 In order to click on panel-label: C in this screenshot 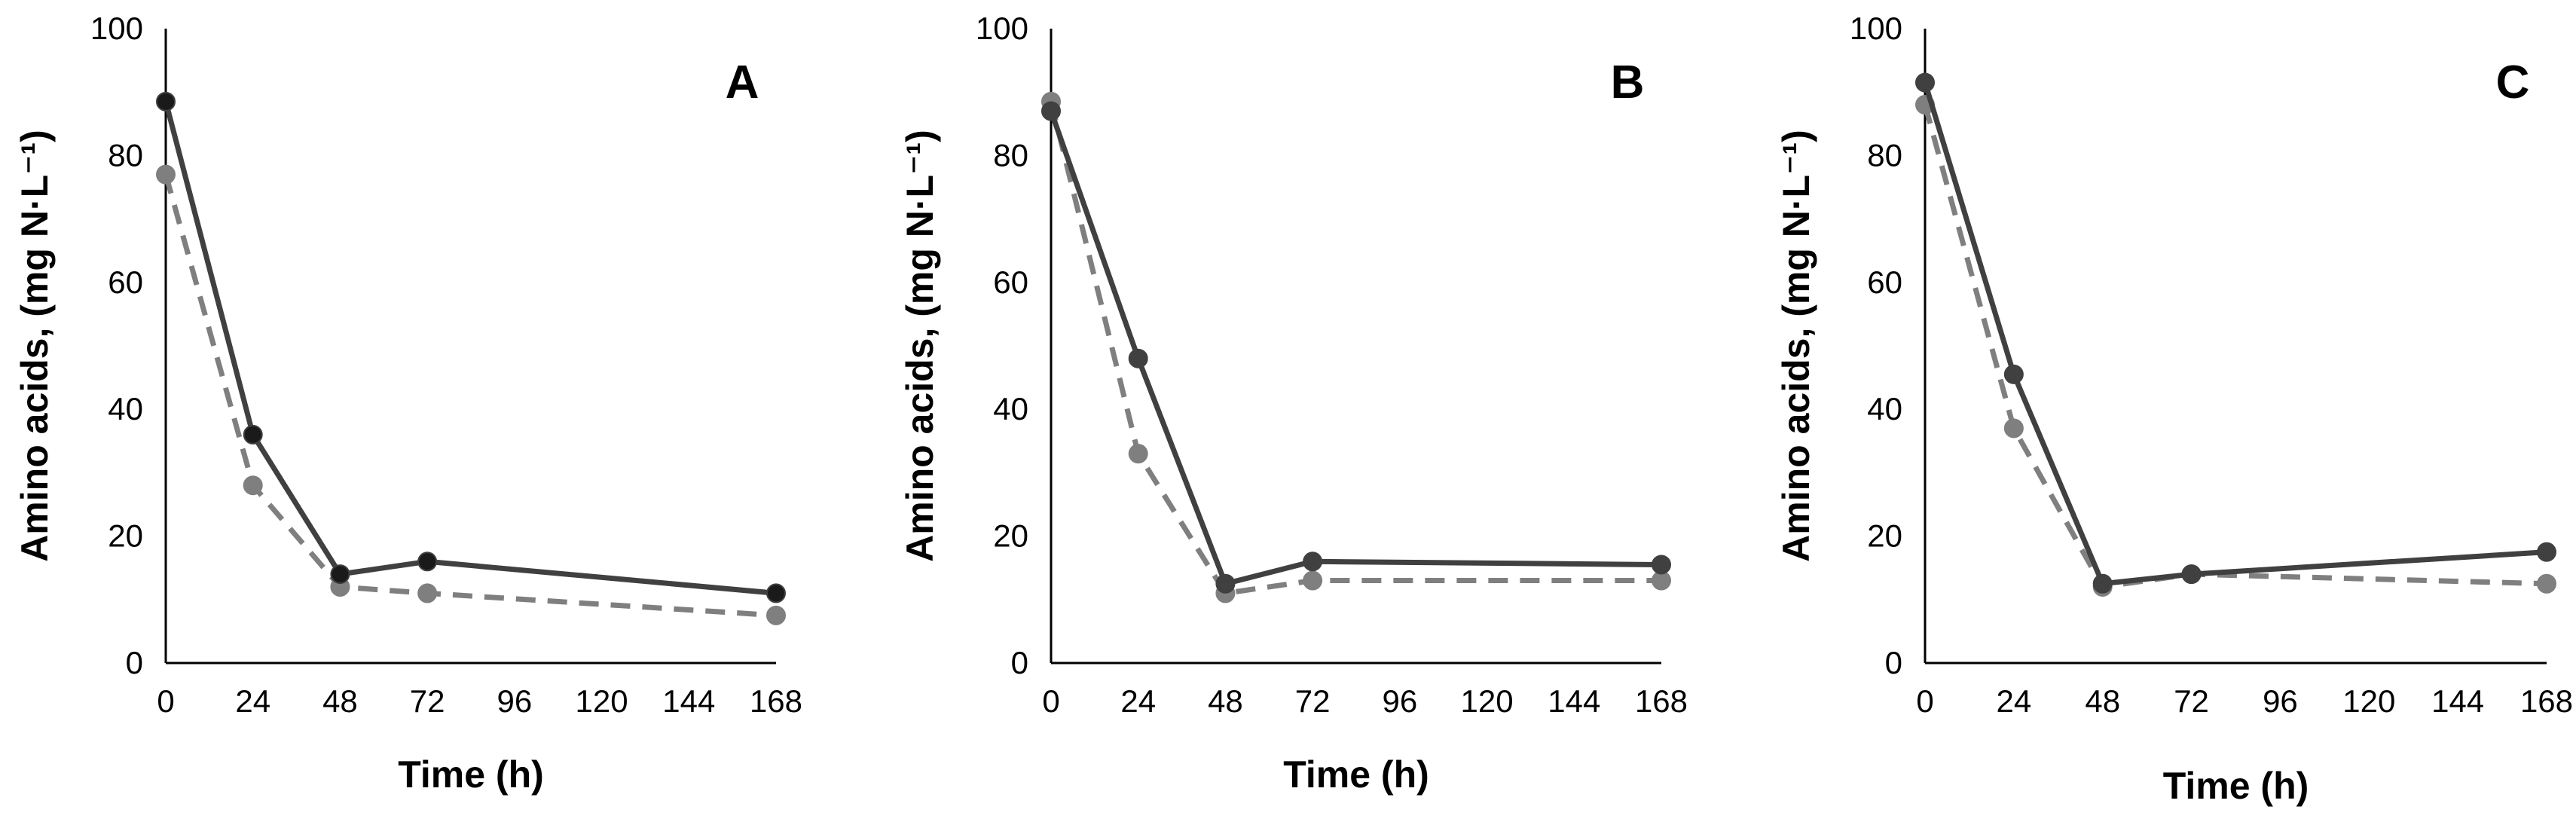, I will do `click(2513, 83)`.